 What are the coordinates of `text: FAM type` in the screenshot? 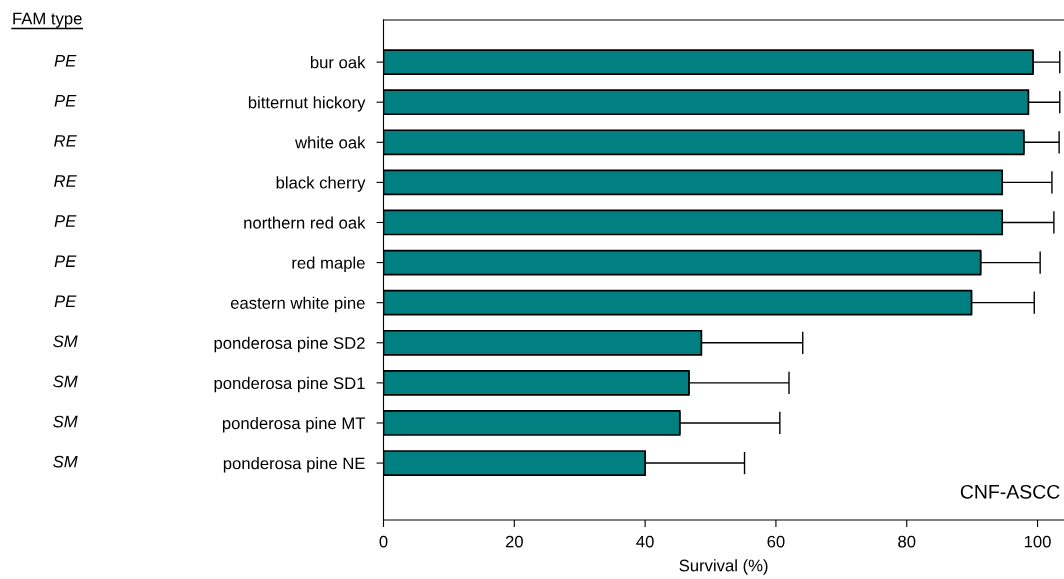 It's located at (47, 20).